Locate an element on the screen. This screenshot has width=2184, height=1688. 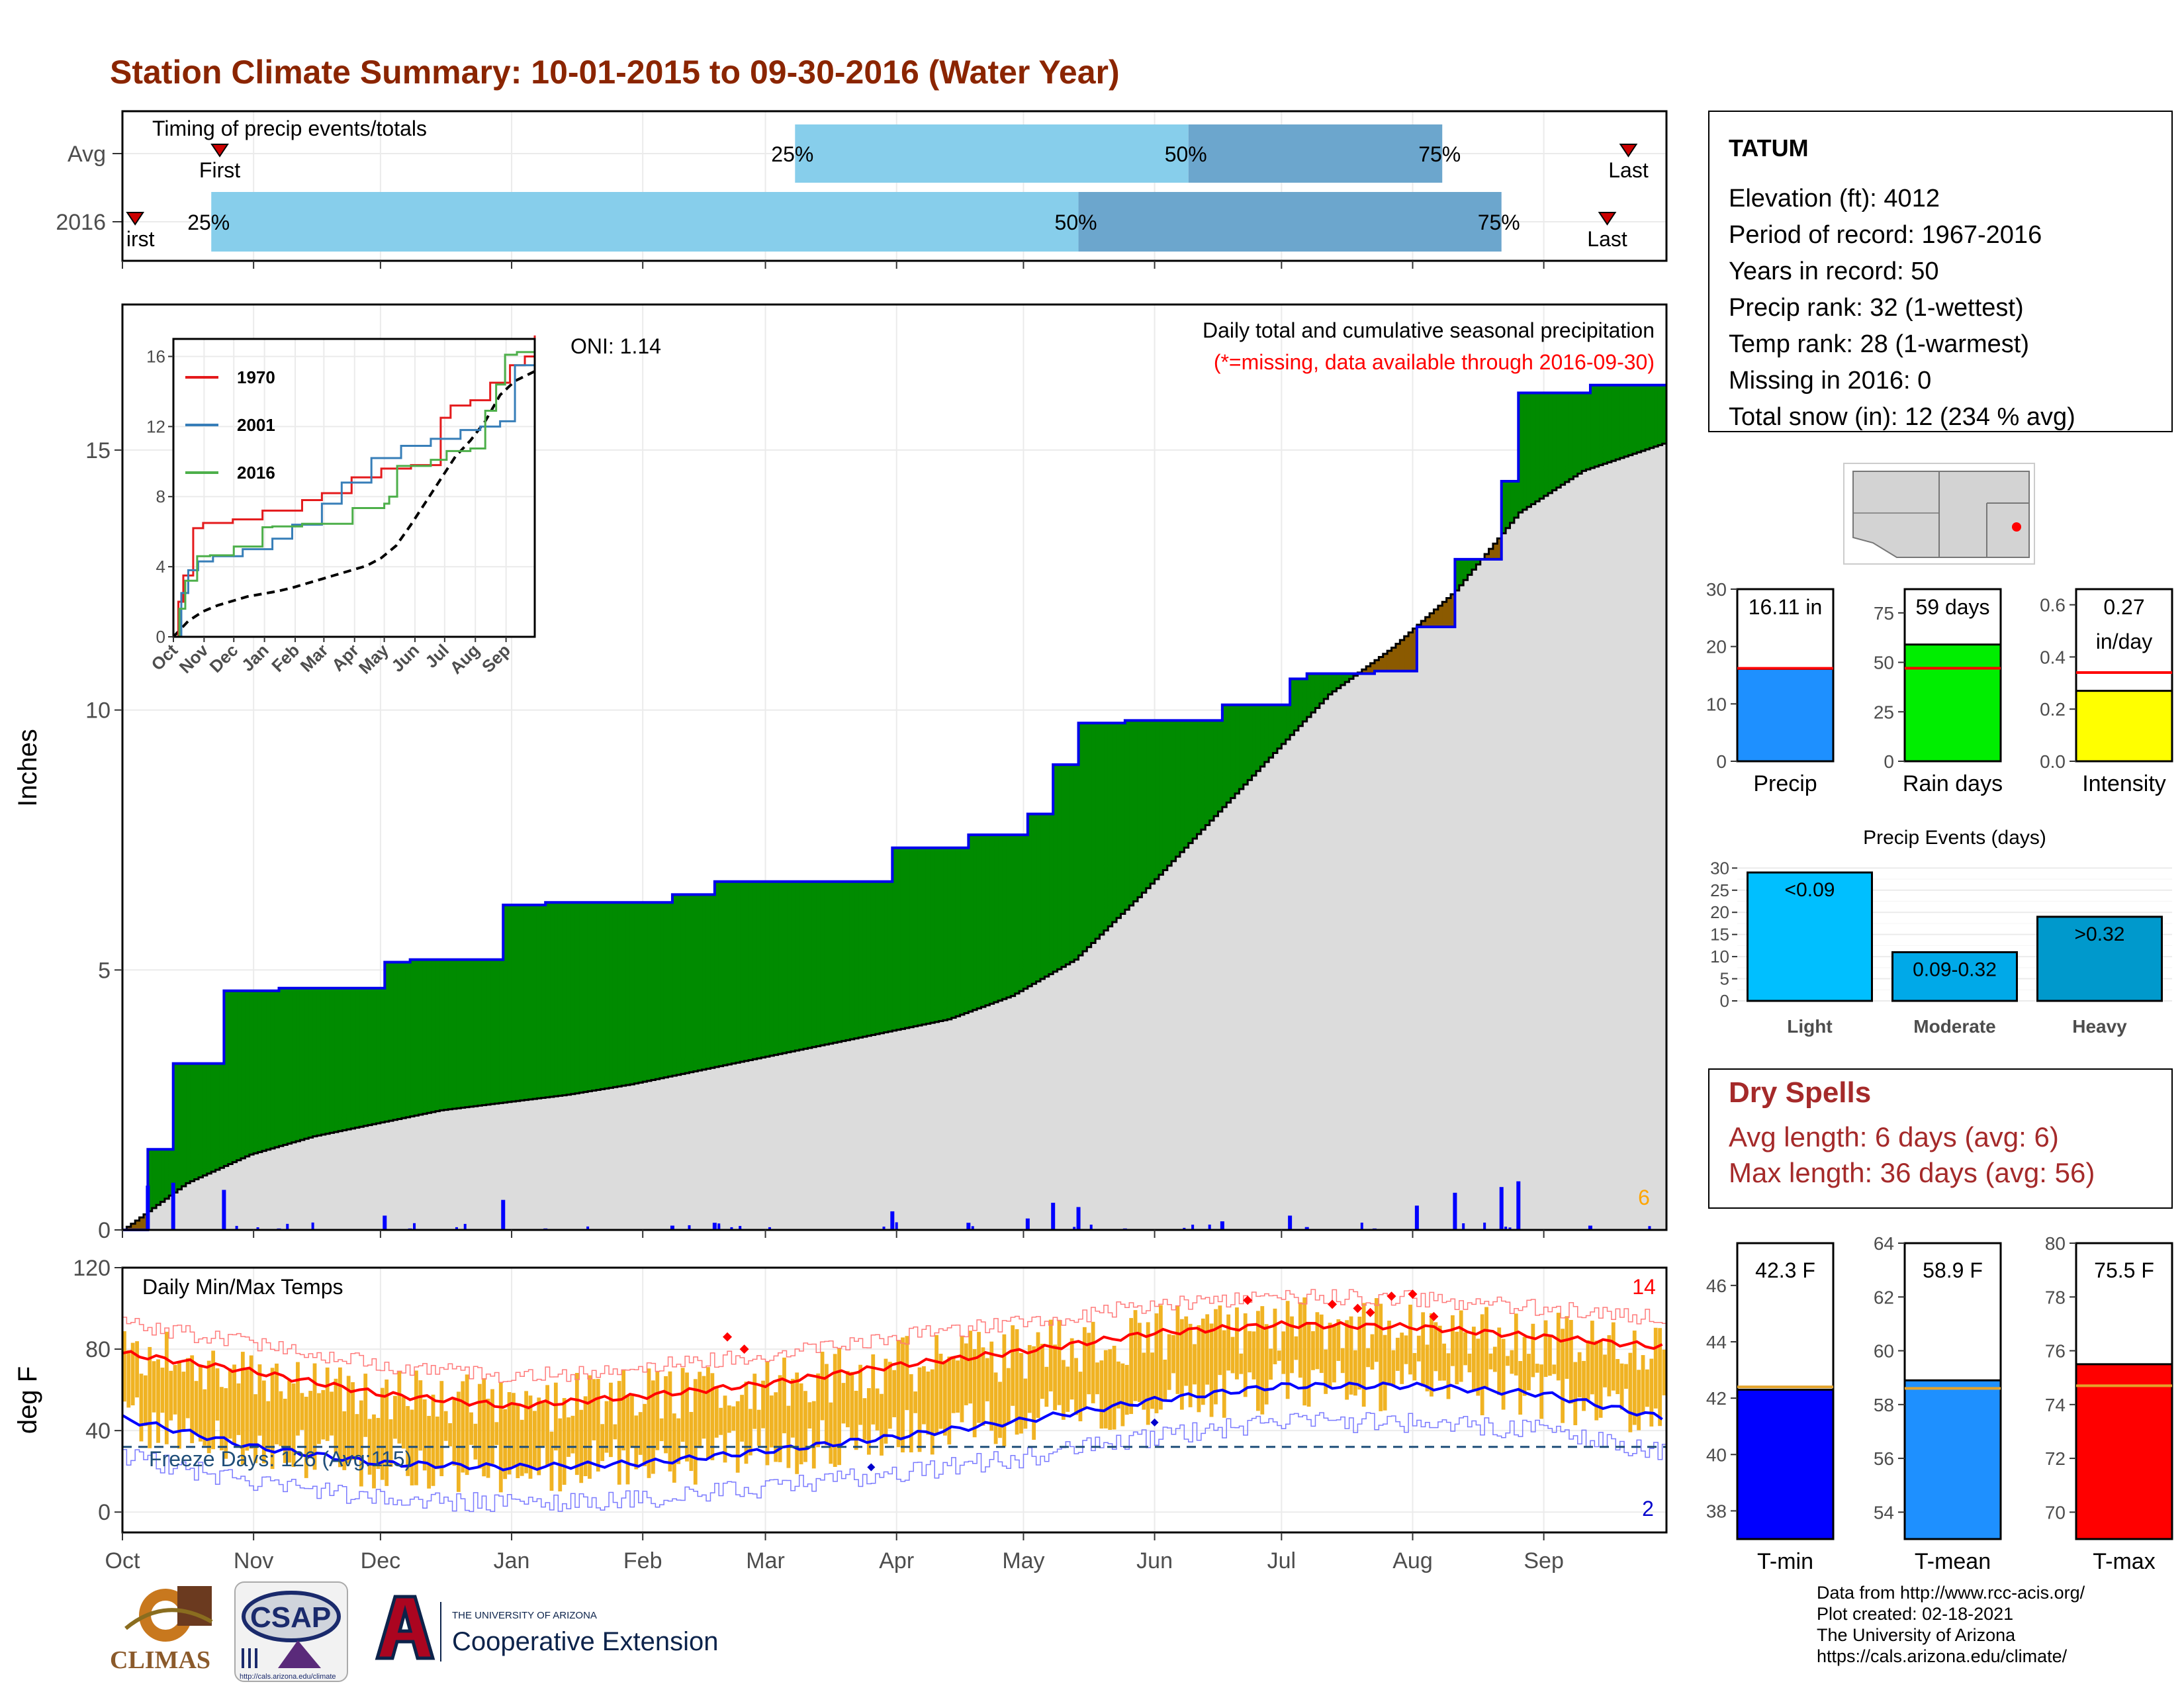
oni-label: ONI: 1.14 is located at coordinates (616, 346).